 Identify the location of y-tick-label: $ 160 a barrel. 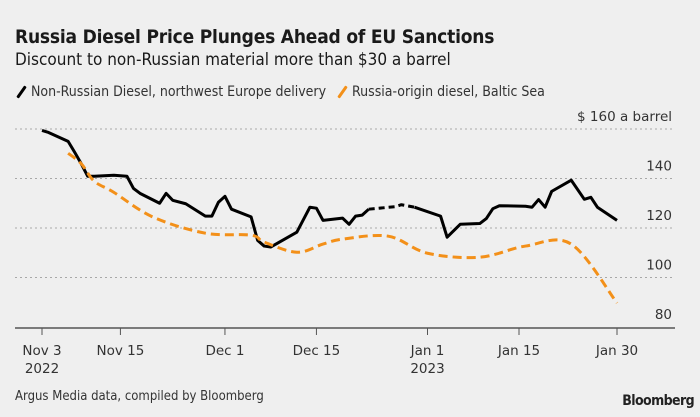
(624, 117).